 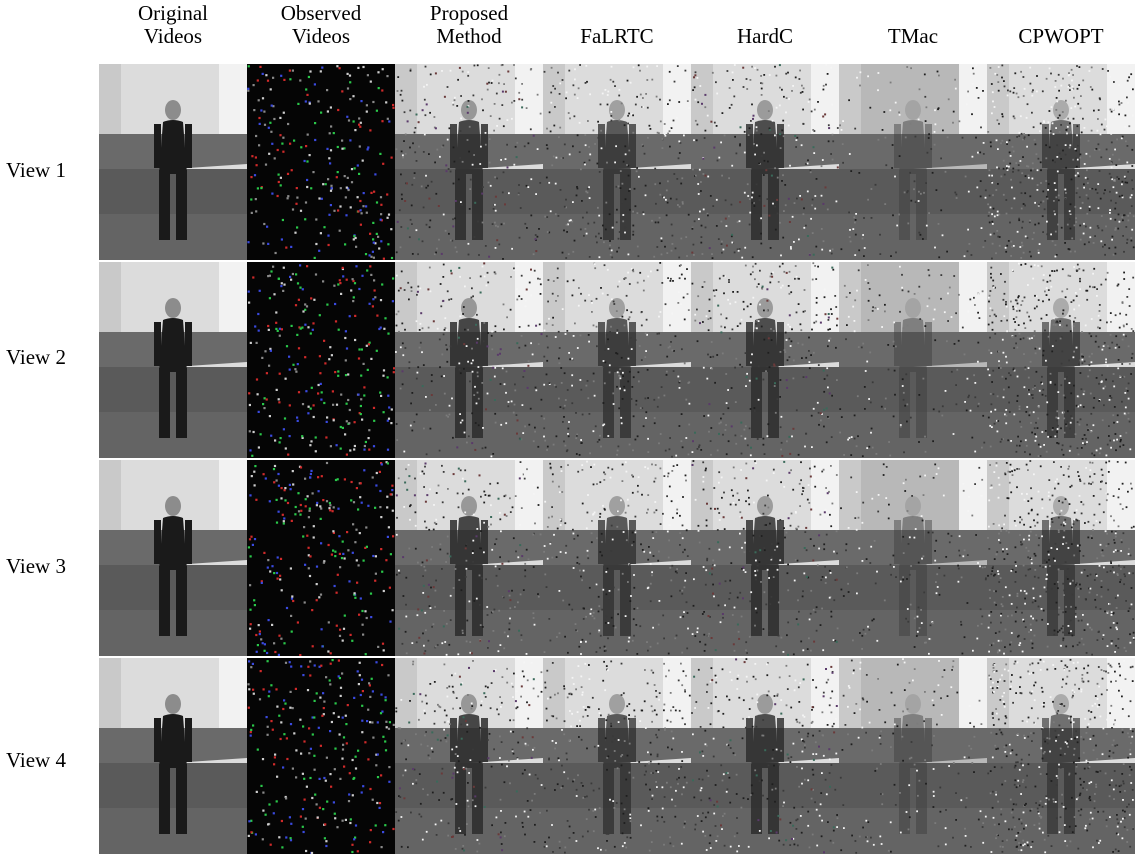 I want to click on frame-view2-hardc, so click(x=765, y=360).